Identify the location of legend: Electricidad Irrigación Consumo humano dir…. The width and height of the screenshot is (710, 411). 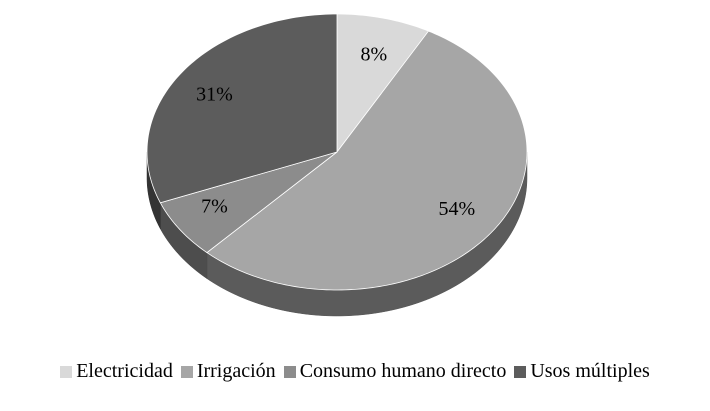
(355, 371).